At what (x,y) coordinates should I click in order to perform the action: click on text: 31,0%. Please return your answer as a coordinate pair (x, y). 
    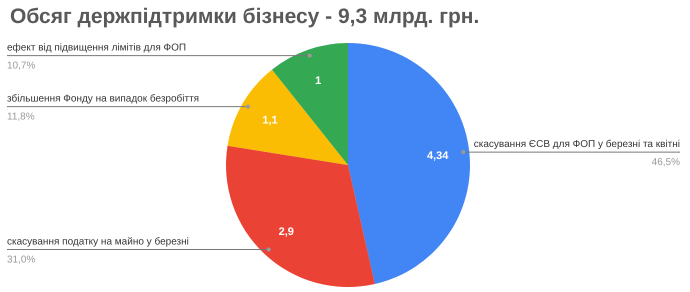
    Looking at the image, I should click on (21, 260).